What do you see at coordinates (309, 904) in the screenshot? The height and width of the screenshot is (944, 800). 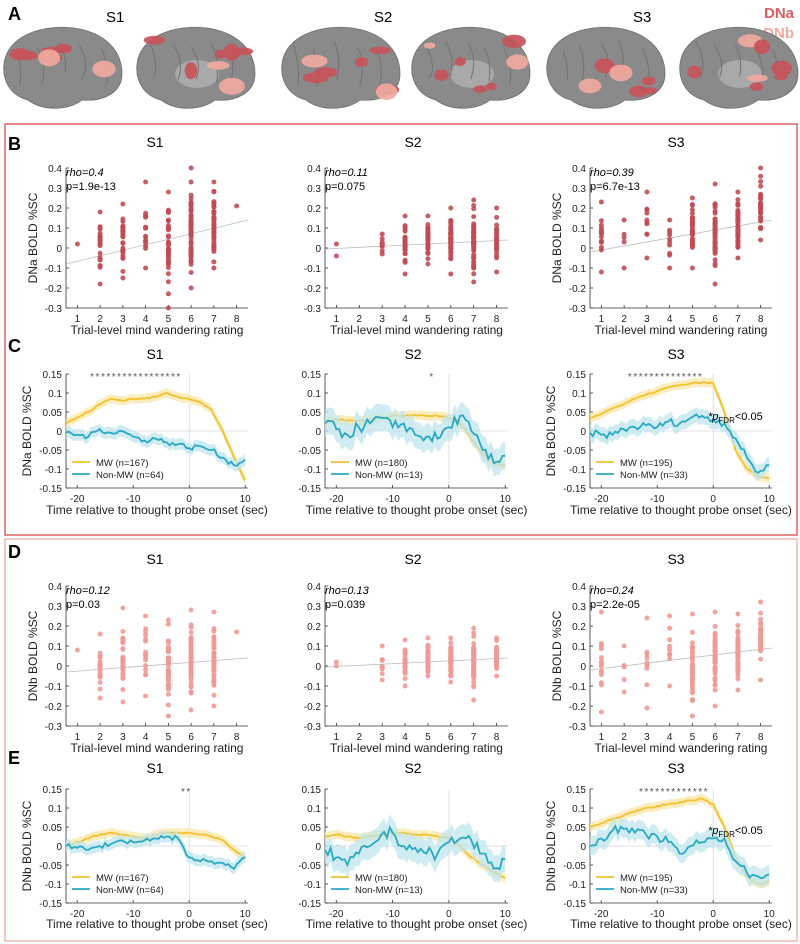 I see `y-tick-label: -0.15` at bounding box center [309, 904].